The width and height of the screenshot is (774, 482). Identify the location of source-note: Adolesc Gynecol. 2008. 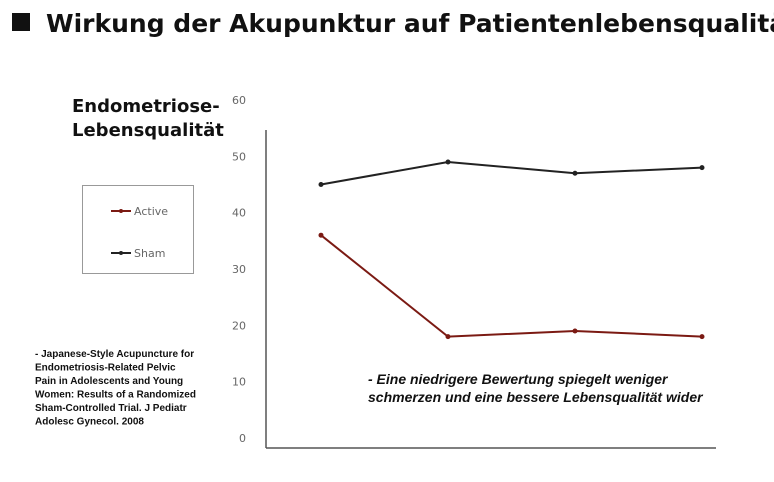
(89, 422).